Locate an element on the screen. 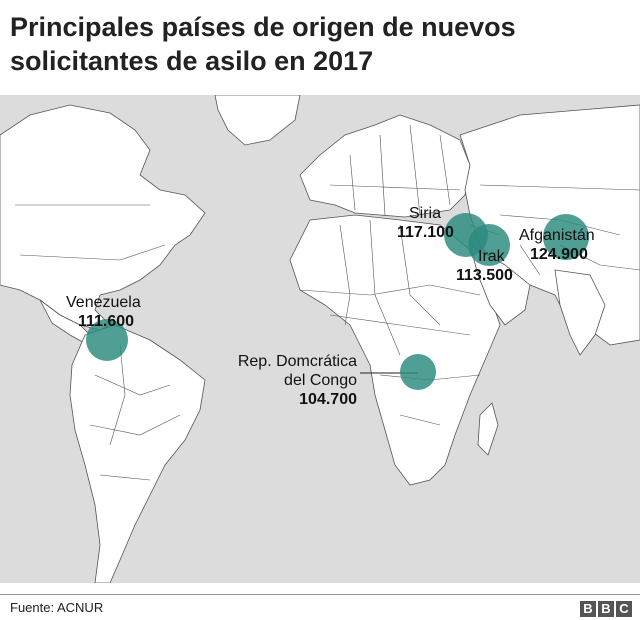  footer-divider is located at coordinates (320, 594).